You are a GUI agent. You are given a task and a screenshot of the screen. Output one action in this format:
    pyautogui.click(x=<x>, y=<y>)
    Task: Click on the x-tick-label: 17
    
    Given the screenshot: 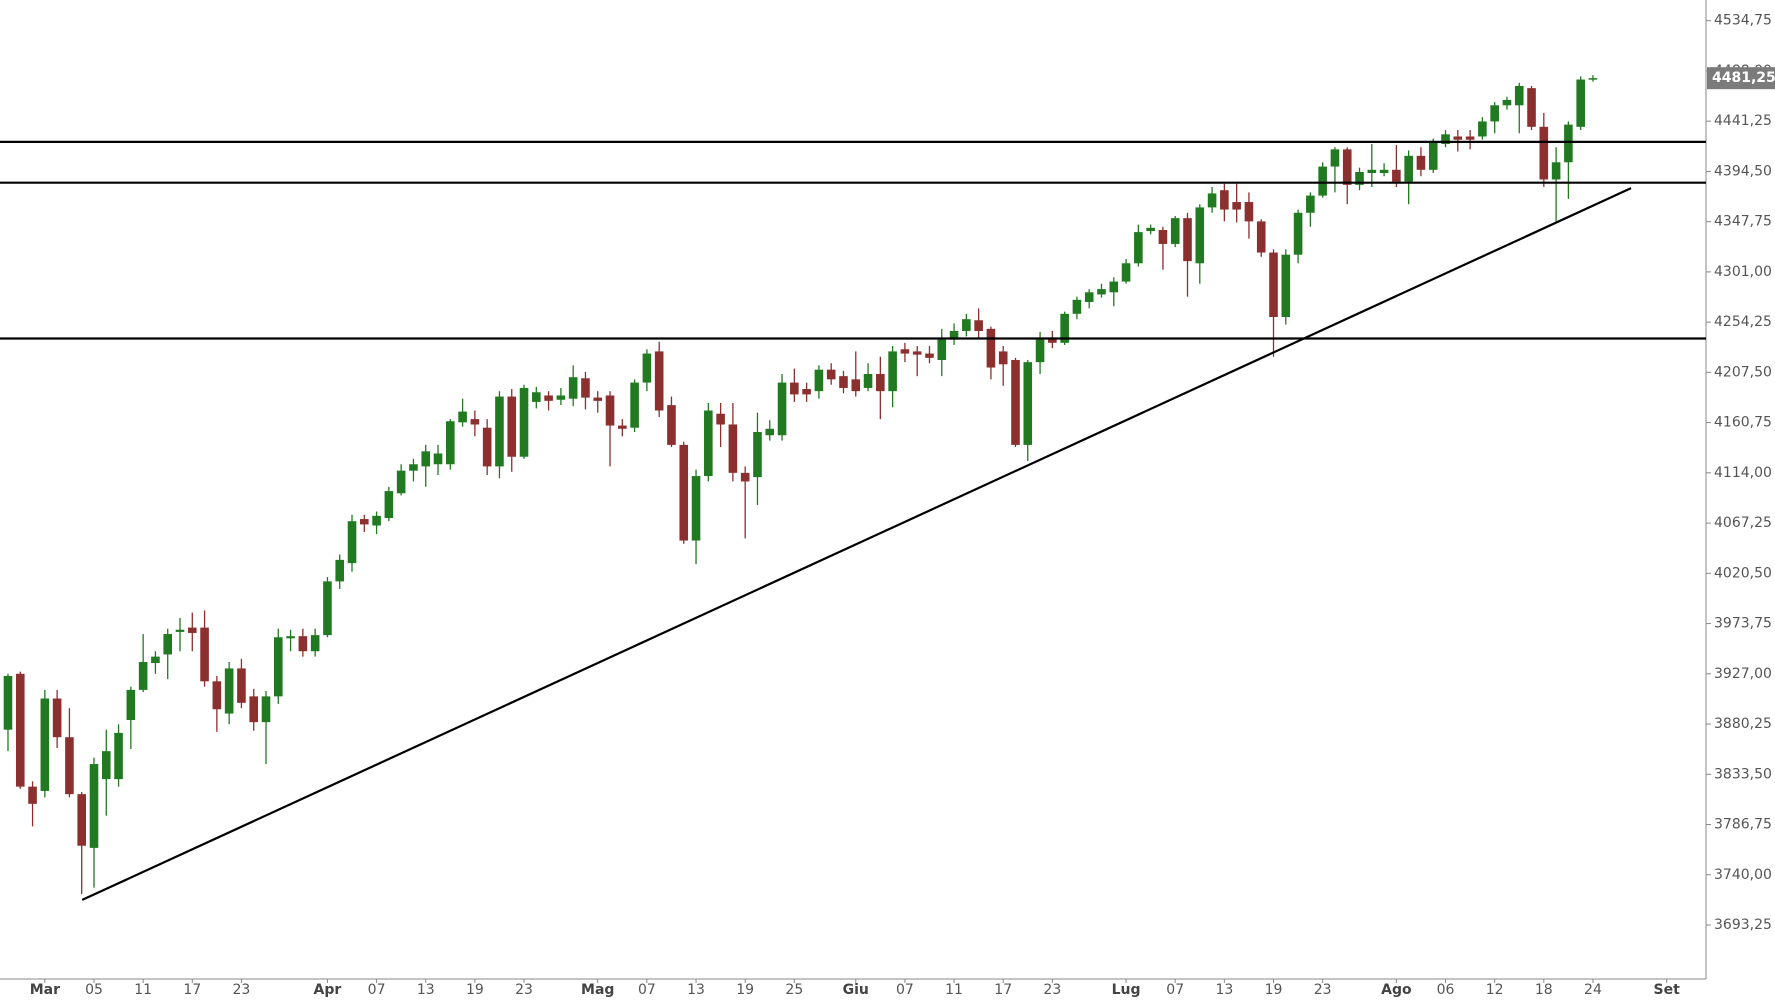 What is the action you would take?
    pyautogui.click(x=1003, y=990)
    